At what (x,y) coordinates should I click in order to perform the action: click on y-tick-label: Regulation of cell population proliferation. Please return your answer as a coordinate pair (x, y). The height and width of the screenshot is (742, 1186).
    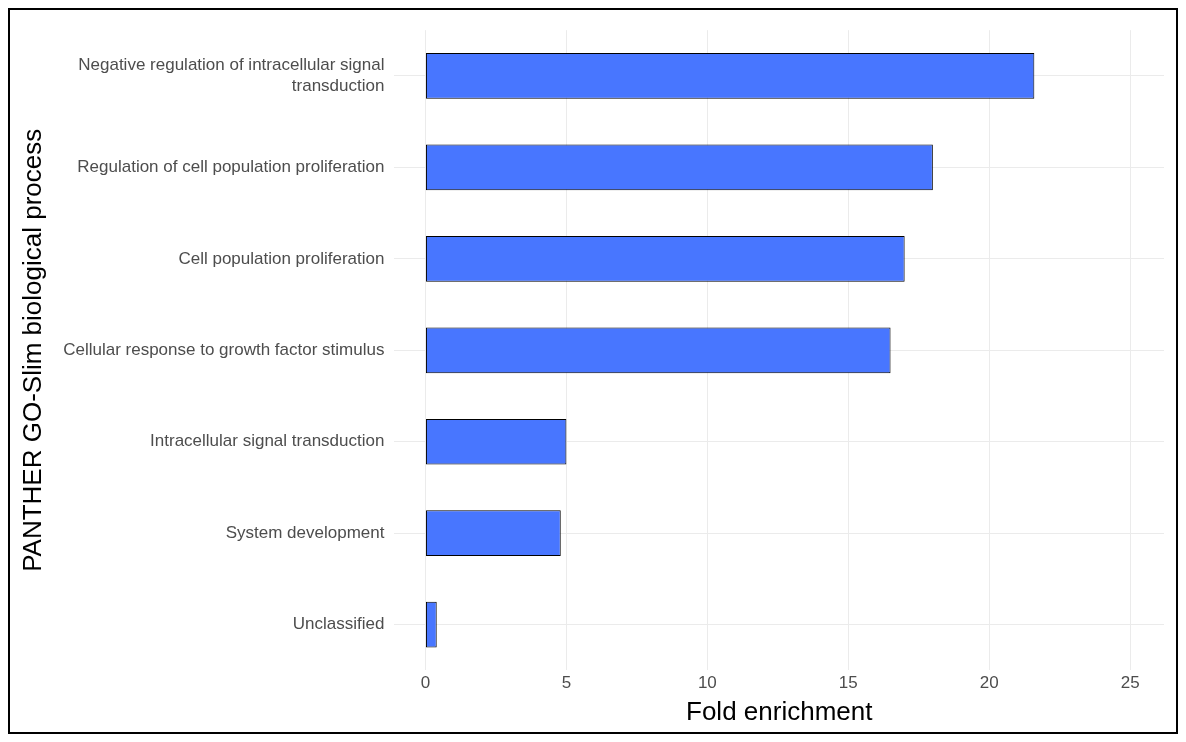
    Looking at the image, I should click on (231, 167).